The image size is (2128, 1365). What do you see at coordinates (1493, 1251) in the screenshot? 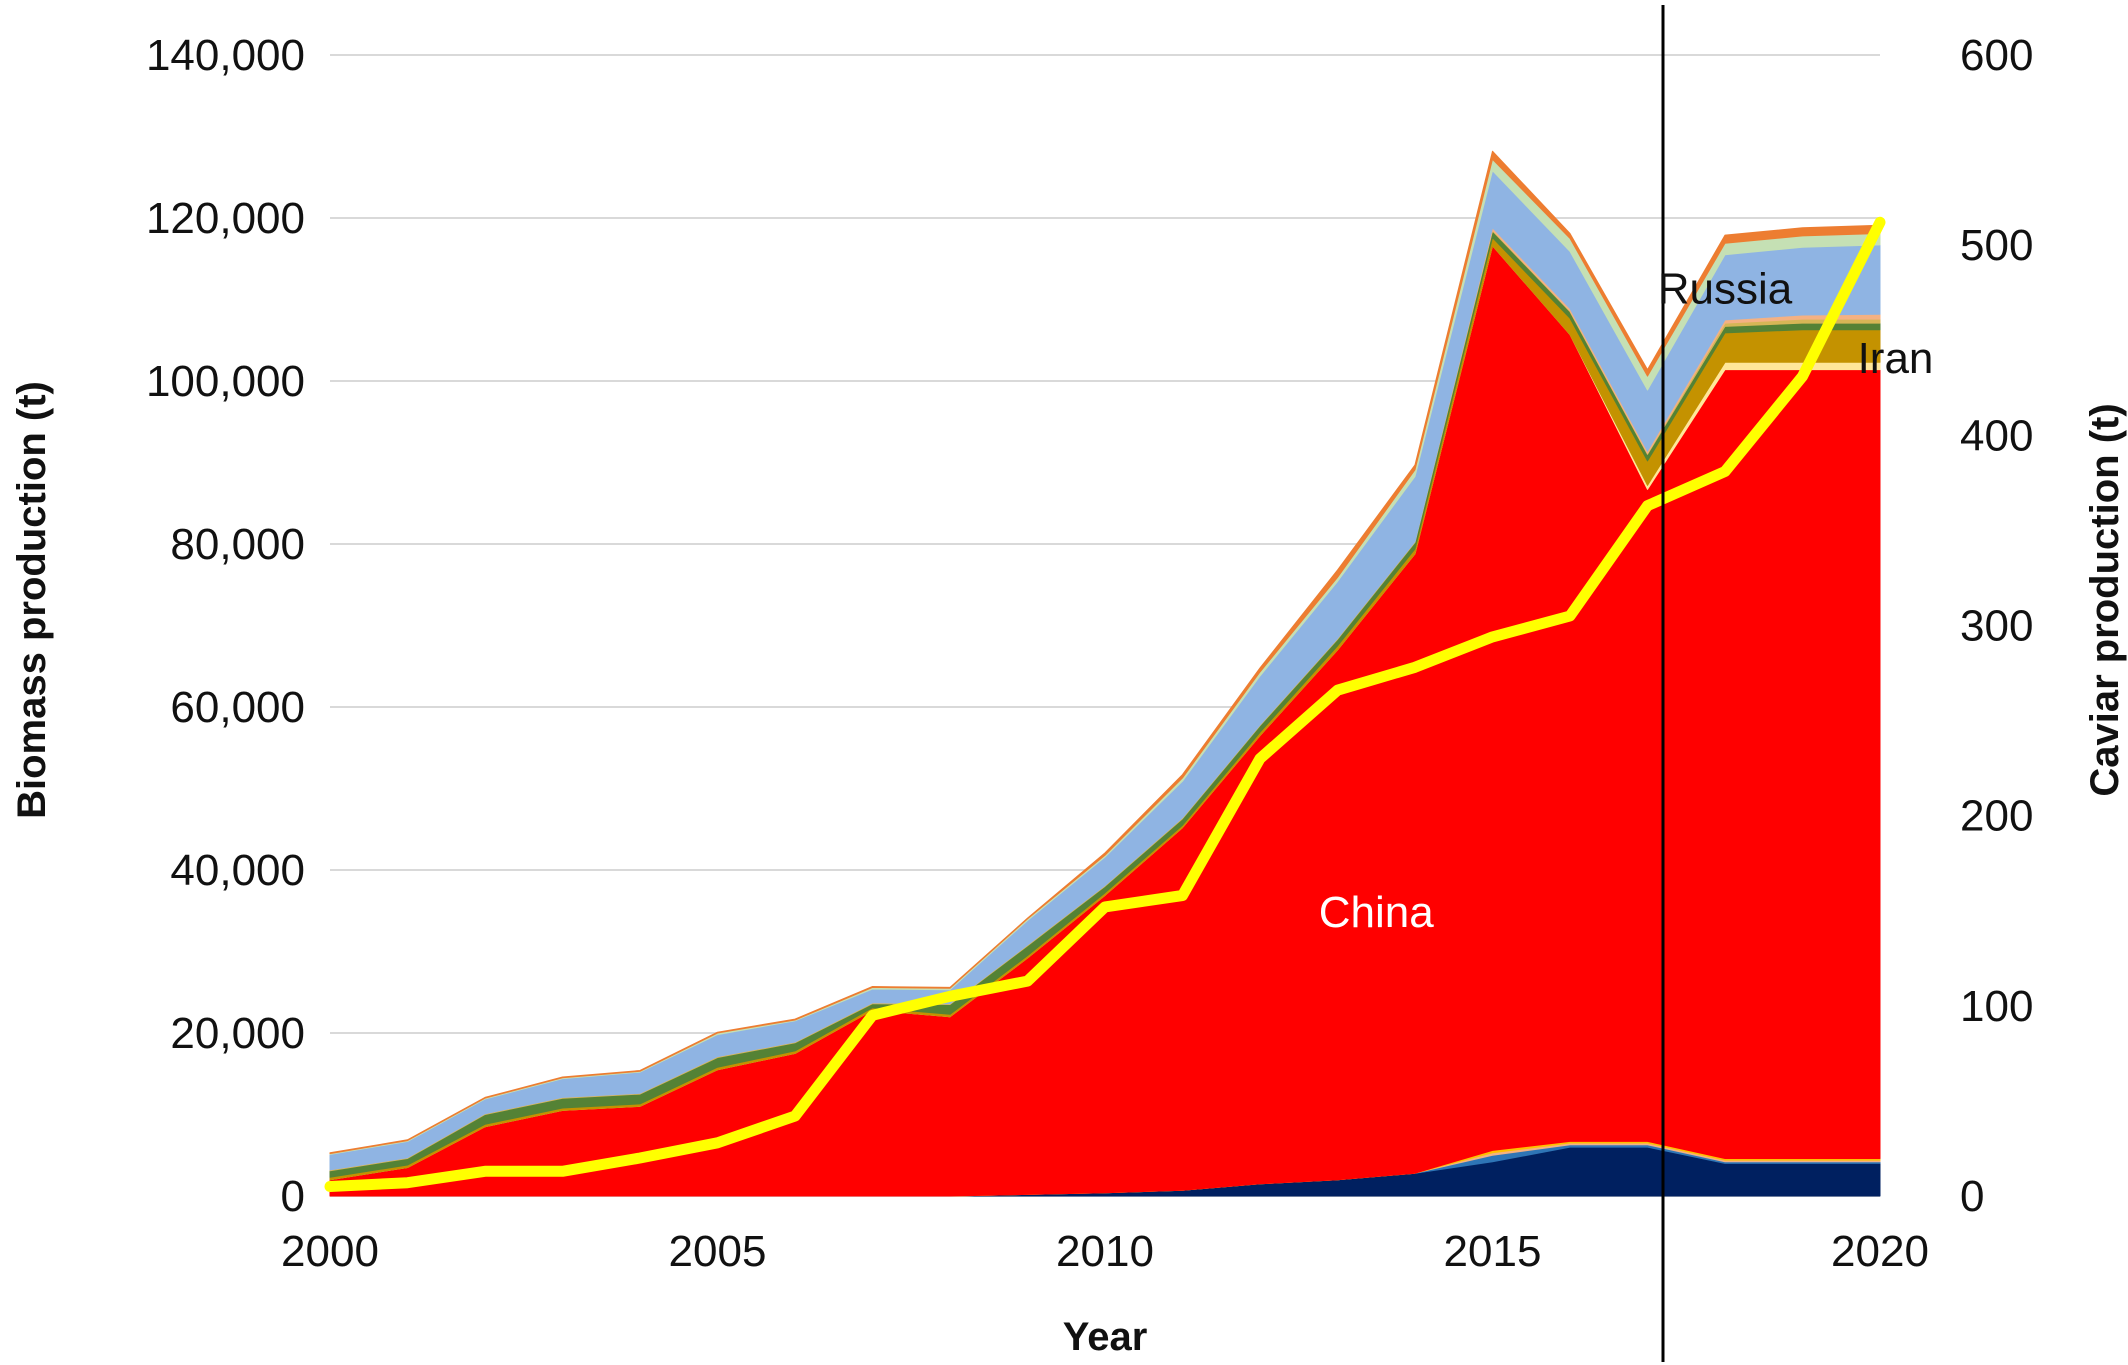
I see `x-tick-label: 2015` at bounding box center [1493, 1251].